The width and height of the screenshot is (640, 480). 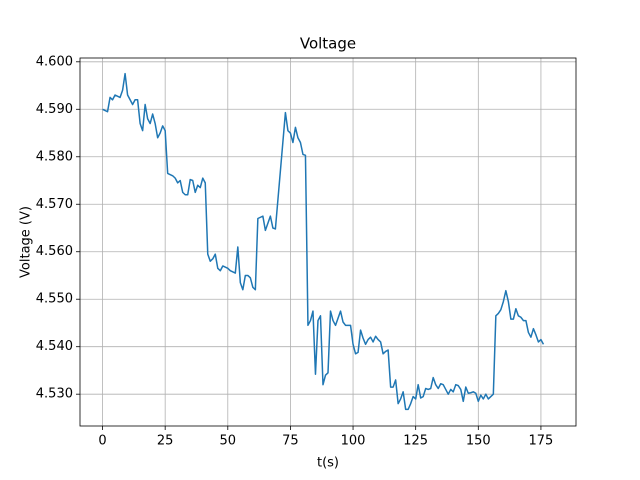 What do you see at coordinates (102, 441) in the screenshot?
I see `x-tick-label: 0` at bounding box center [102, 441].